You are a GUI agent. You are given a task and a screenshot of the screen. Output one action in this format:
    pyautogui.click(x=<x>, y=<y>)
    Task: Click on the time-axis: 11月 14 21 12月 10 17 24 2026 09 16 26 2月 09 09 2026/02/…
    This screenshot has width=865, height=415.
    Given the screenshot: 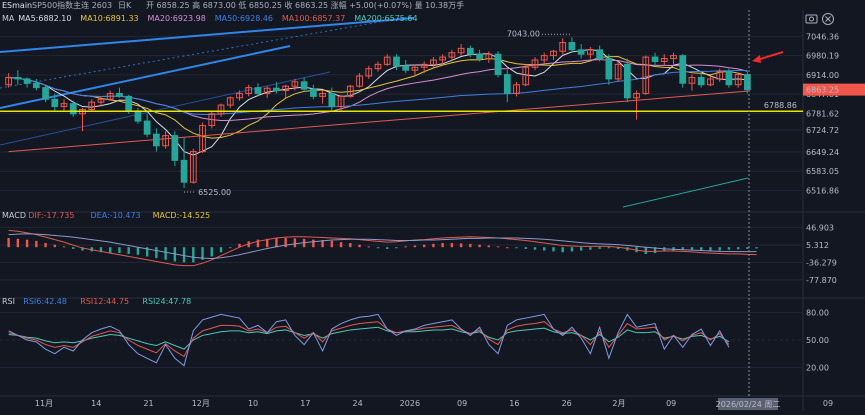 What is the action you would take?
    pyautogui.click(x=434, y=404)
    